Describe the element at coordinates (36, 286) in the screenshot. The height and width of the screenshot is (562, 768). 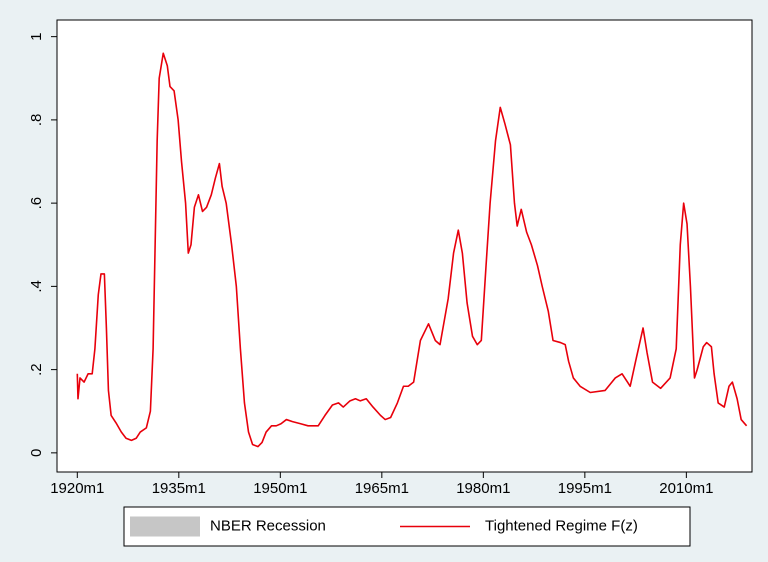
I see `y-tick-label: .4` at that location.